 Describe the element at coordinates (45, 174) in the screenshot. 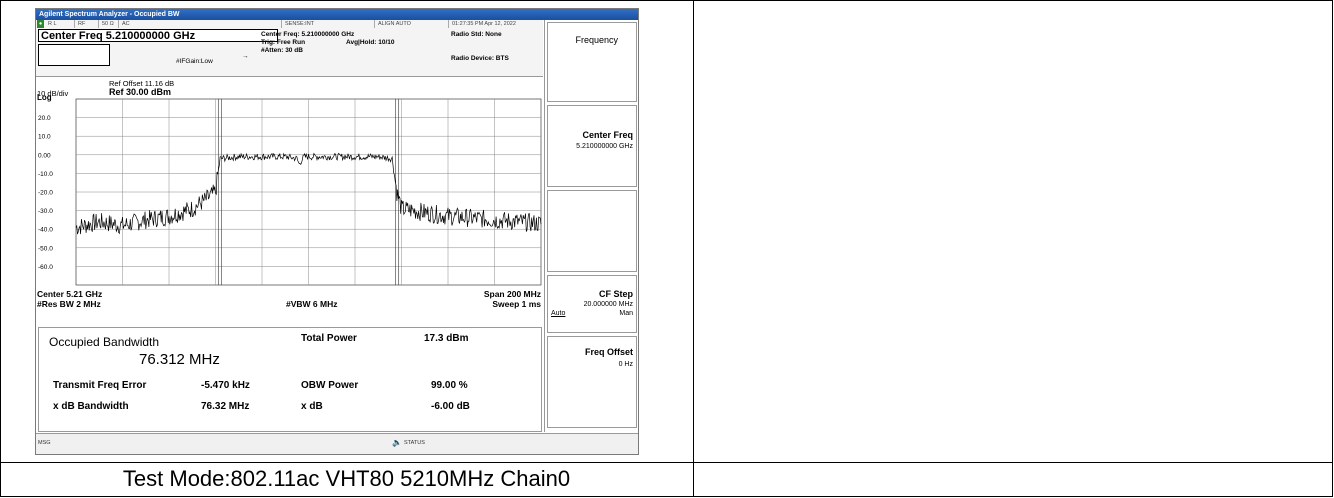

I see `y-tick-label: -10.0` at that location.